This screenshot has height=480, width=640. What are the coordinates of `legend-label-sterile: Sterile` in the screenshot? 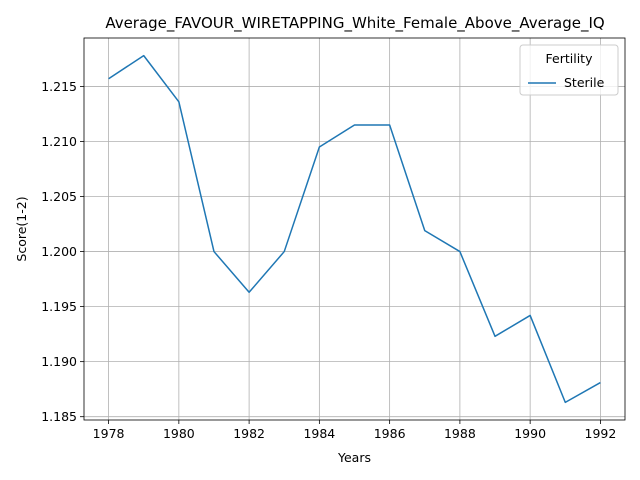 It's located at (584, 82).